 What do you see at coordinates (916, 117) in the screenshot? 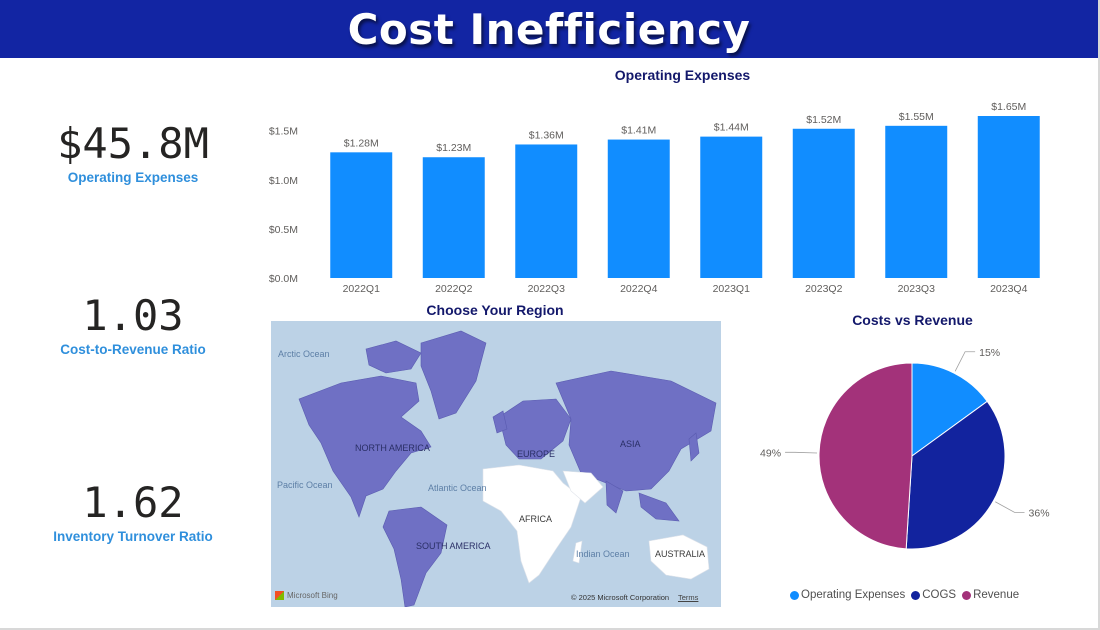
I see `data-label: $1.55M` at bounding box center [916, 117].